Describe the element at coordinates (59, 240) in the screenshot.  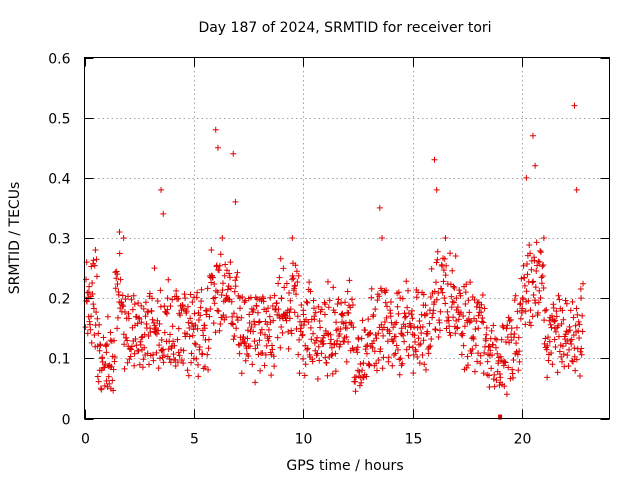
I see `y-tick-label: 0.3` at that location.